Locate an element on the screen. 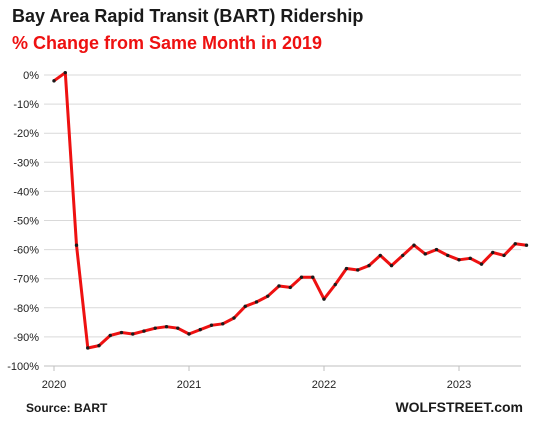 This screenshot has height=429, width=534. y-tick-label: -70% is located at coordinates (26, 280).